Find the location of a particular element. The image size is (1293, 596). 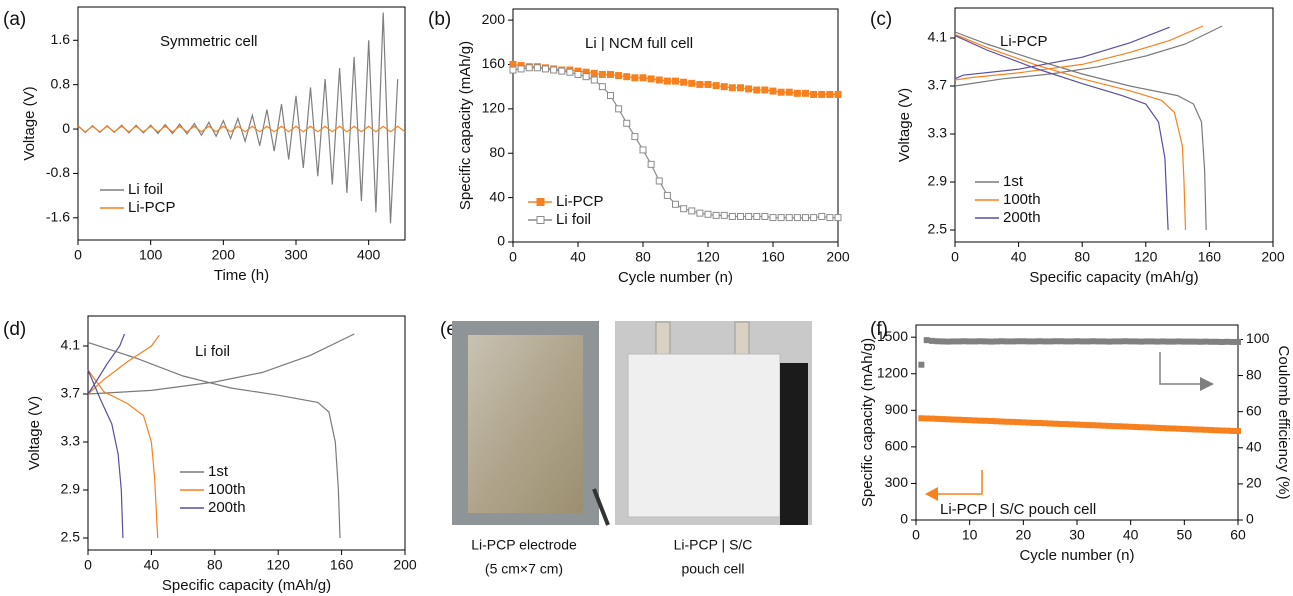

annotation: Li-PCP is located at coordinates (1024, 41).